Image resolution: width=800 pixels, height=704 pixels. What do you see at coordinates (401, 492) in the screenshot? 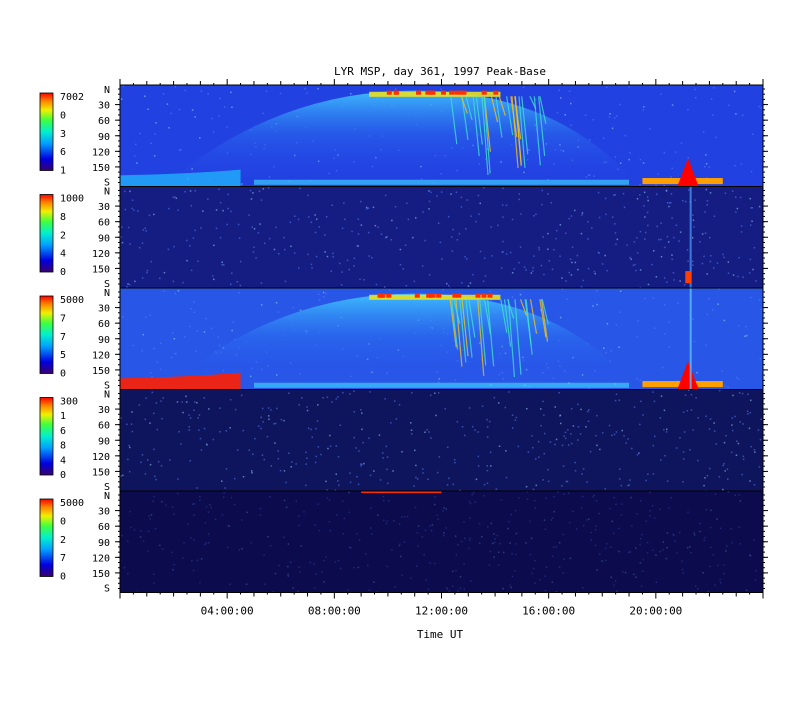
I see `top-edge-feature` at bounding box center [401, 492].